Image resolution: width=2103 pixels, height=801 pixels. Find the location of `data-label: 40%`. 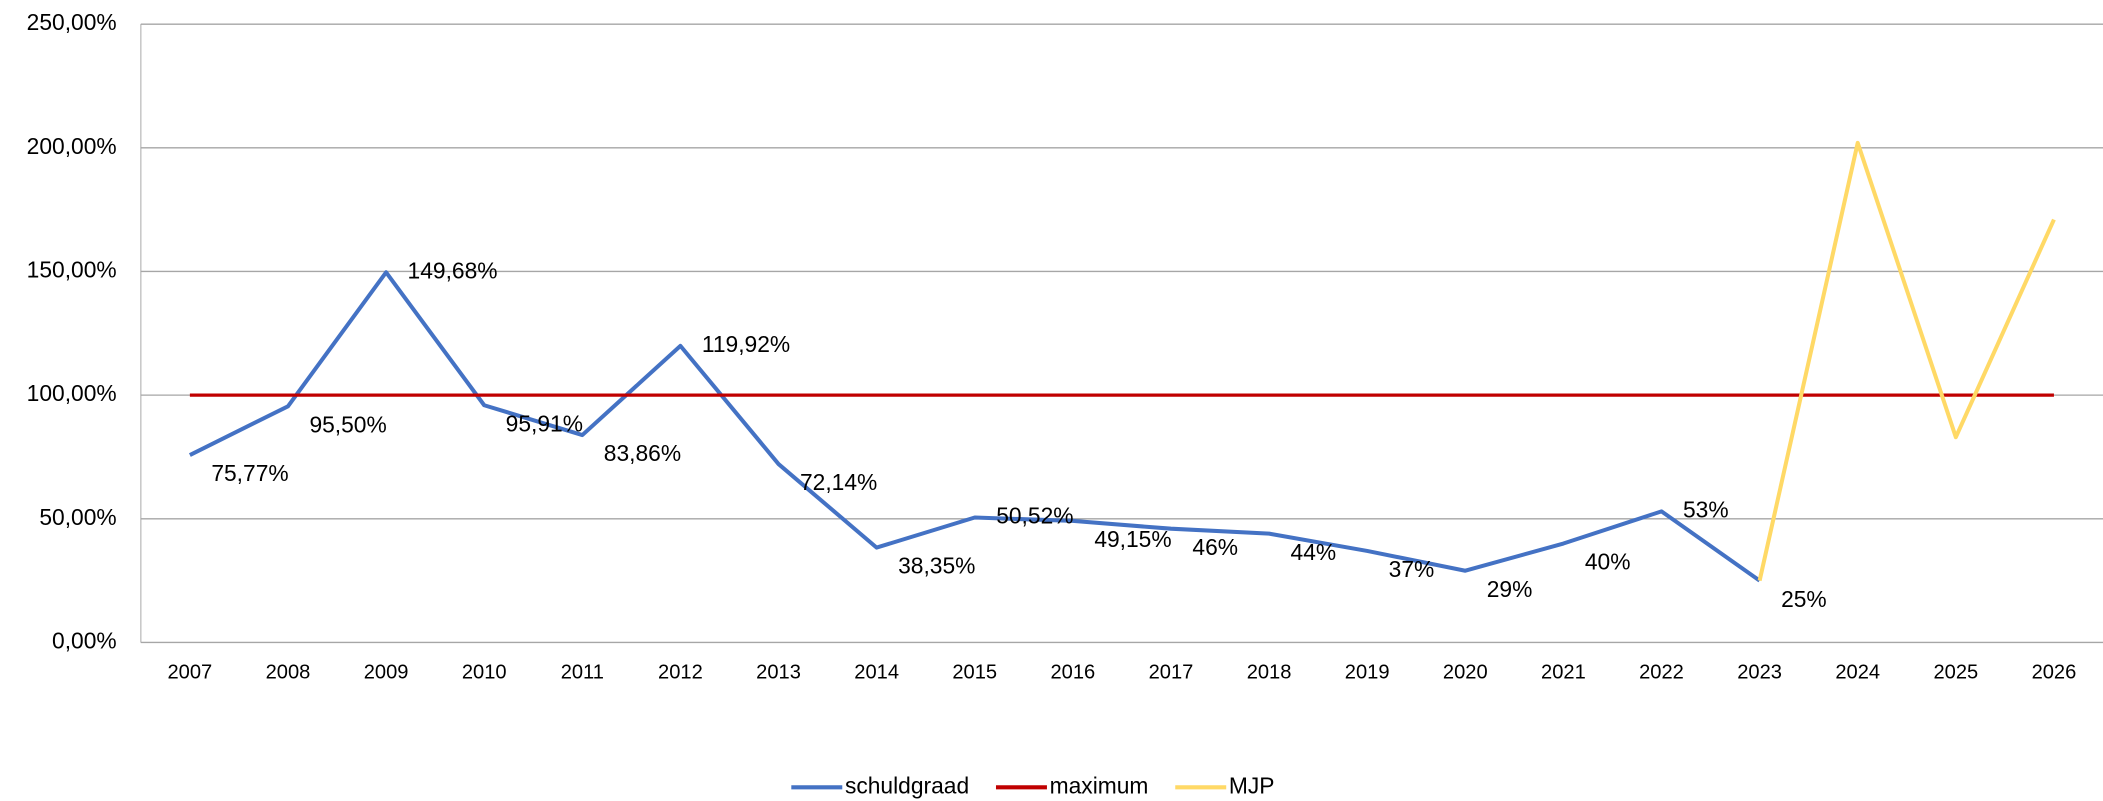

data-label: 40% is located at coordinates (1608, 562).